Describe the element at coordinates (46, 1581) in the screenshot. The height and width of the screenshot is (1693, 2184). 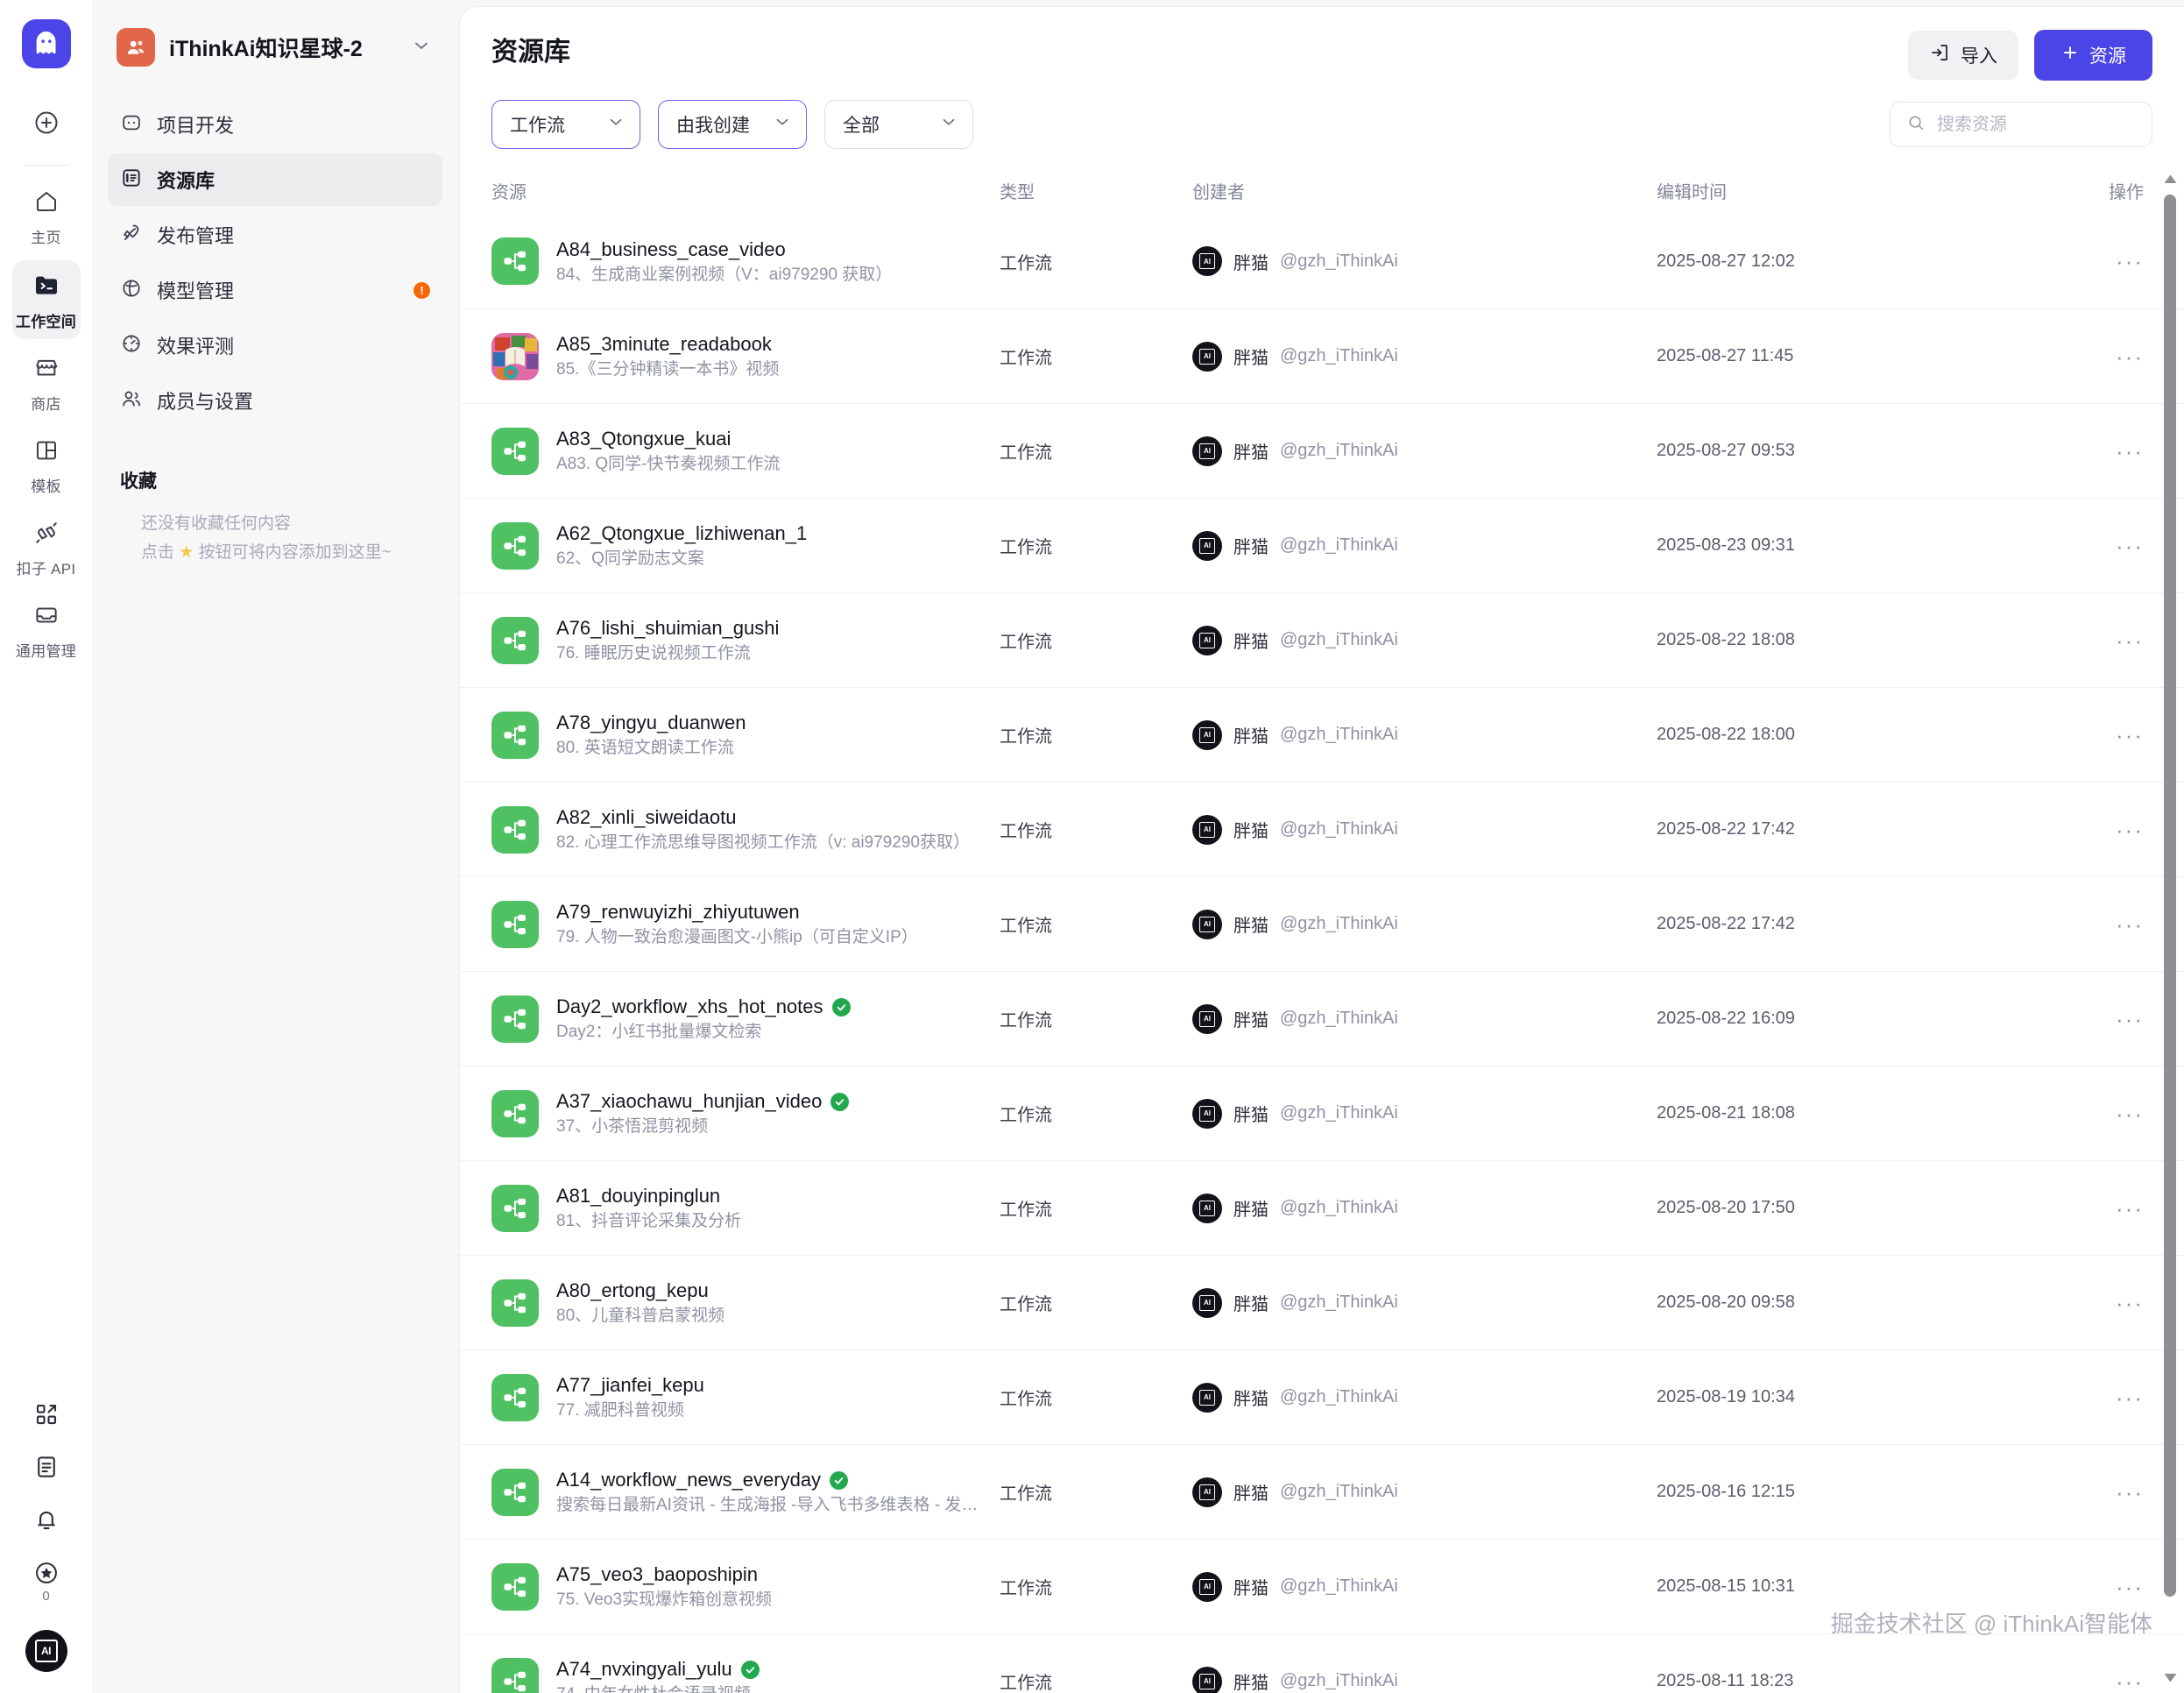
I see `star-circle-icon: 0` at that location.